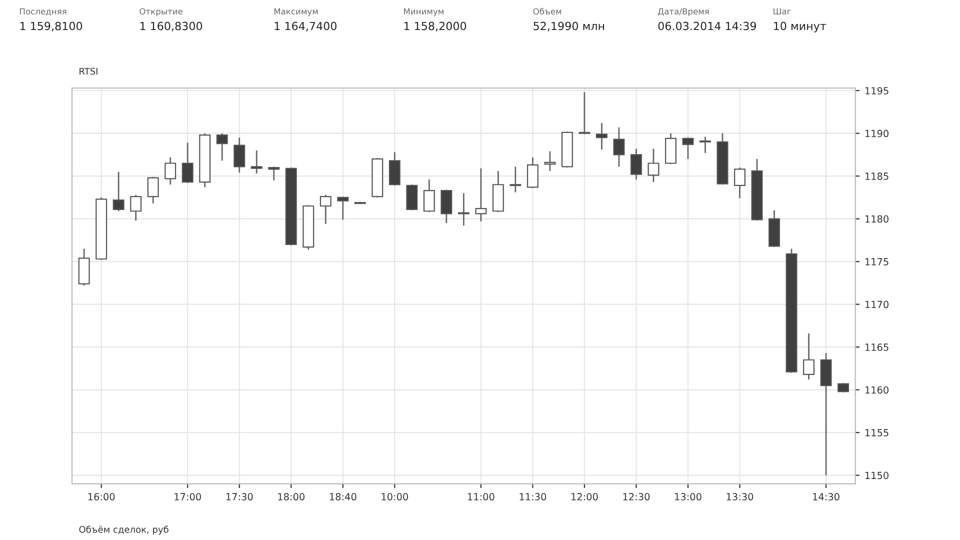  I want to click on text: Дата/Время, so click(683, 12).